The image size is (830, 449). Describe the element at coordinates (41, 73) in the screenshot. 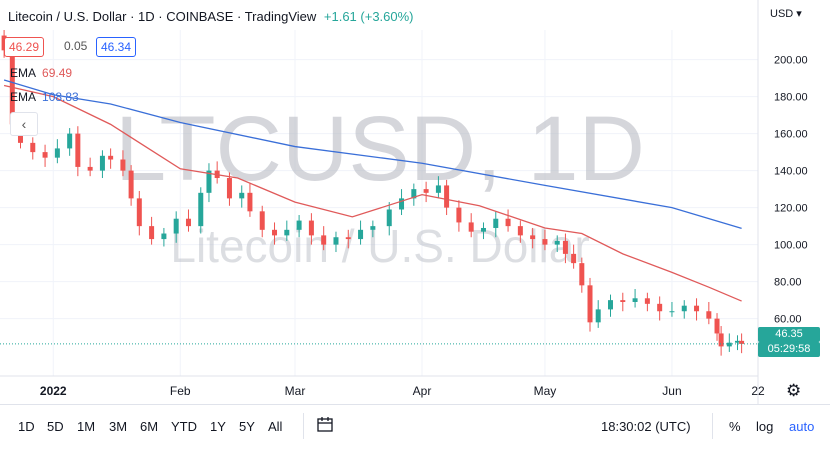

I see `ema-legend-short: EMA 69.49` at that location.